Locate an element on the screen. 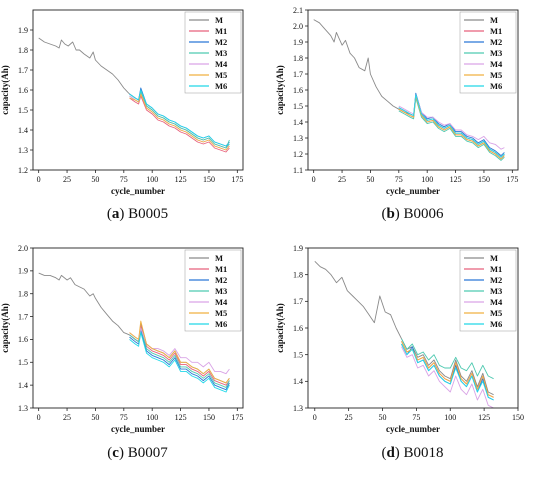 This screenshot has height=477, width=550. panel-c-xtick-label: 0 is located at coordinates (39, 417).